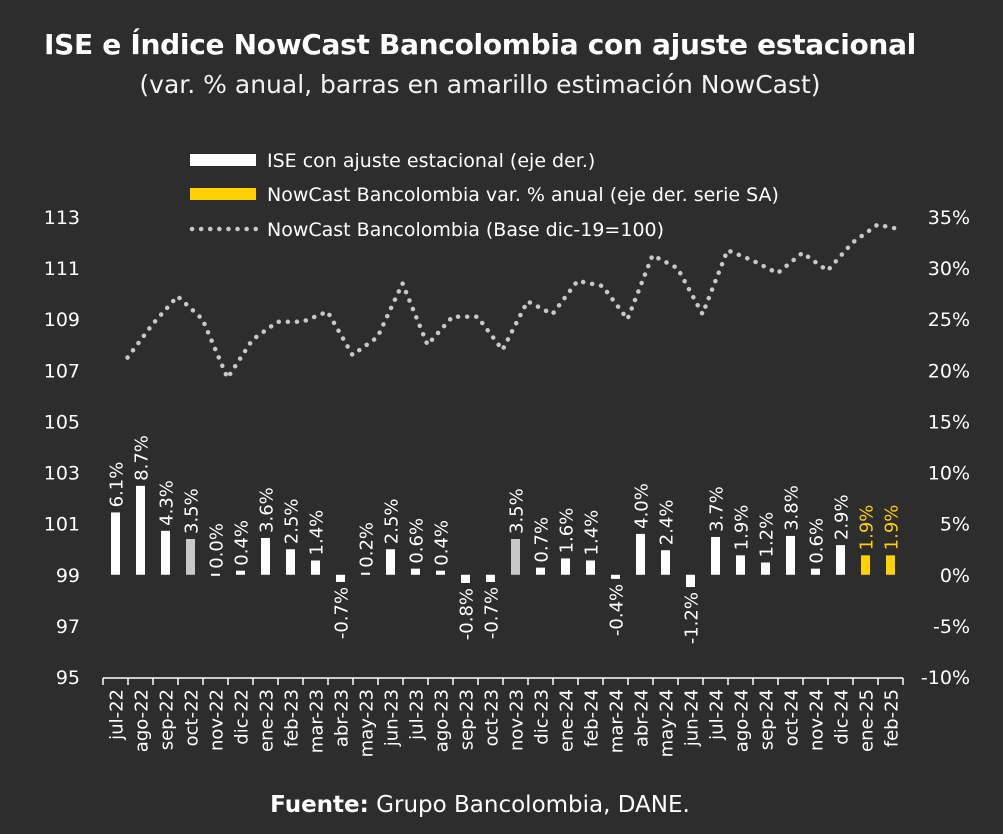 This screenshot has width=1003, height=834. Describe the element at coordinates (592, 718) in the screenshot. I see `x-tick-label: feb-24` at that location.